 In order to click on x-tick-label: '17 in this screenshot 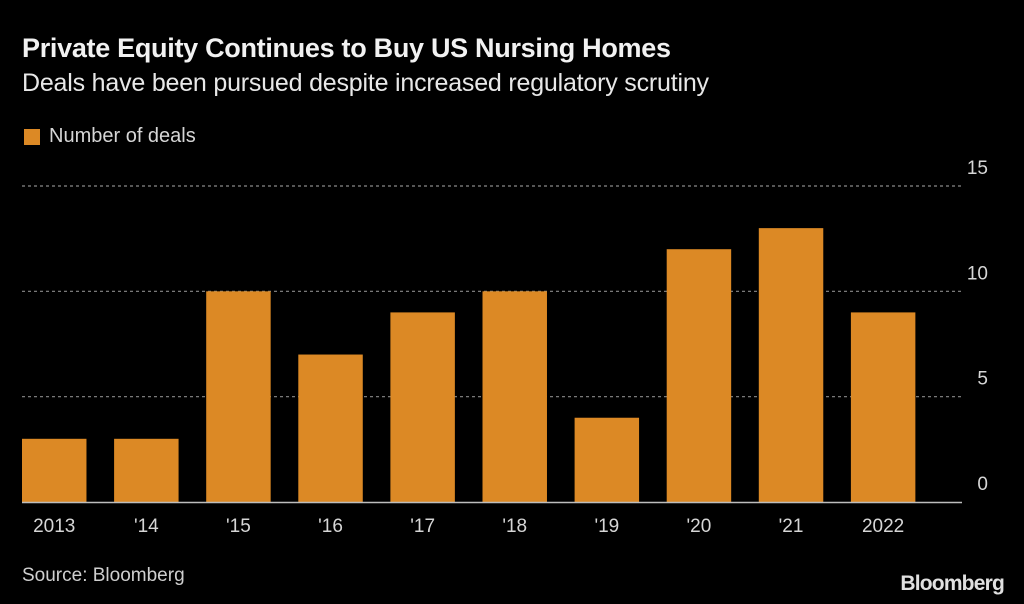, I will do `click(422, 526)`.